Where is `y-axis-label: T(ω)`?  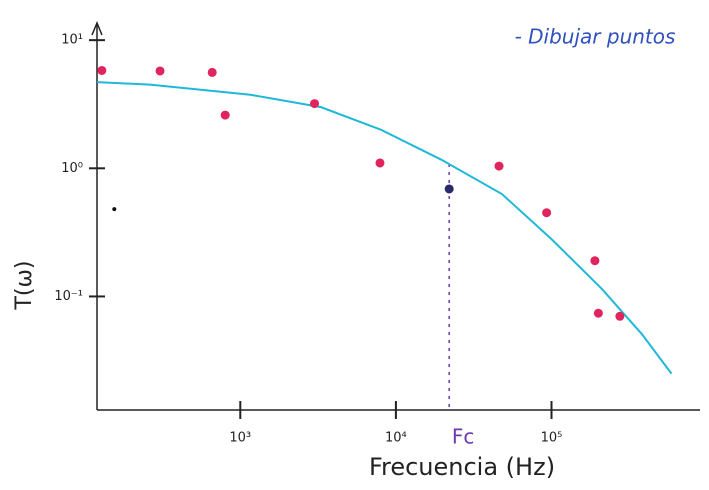 y-axis-label: T(ω) is located at coordinates (24, 285).